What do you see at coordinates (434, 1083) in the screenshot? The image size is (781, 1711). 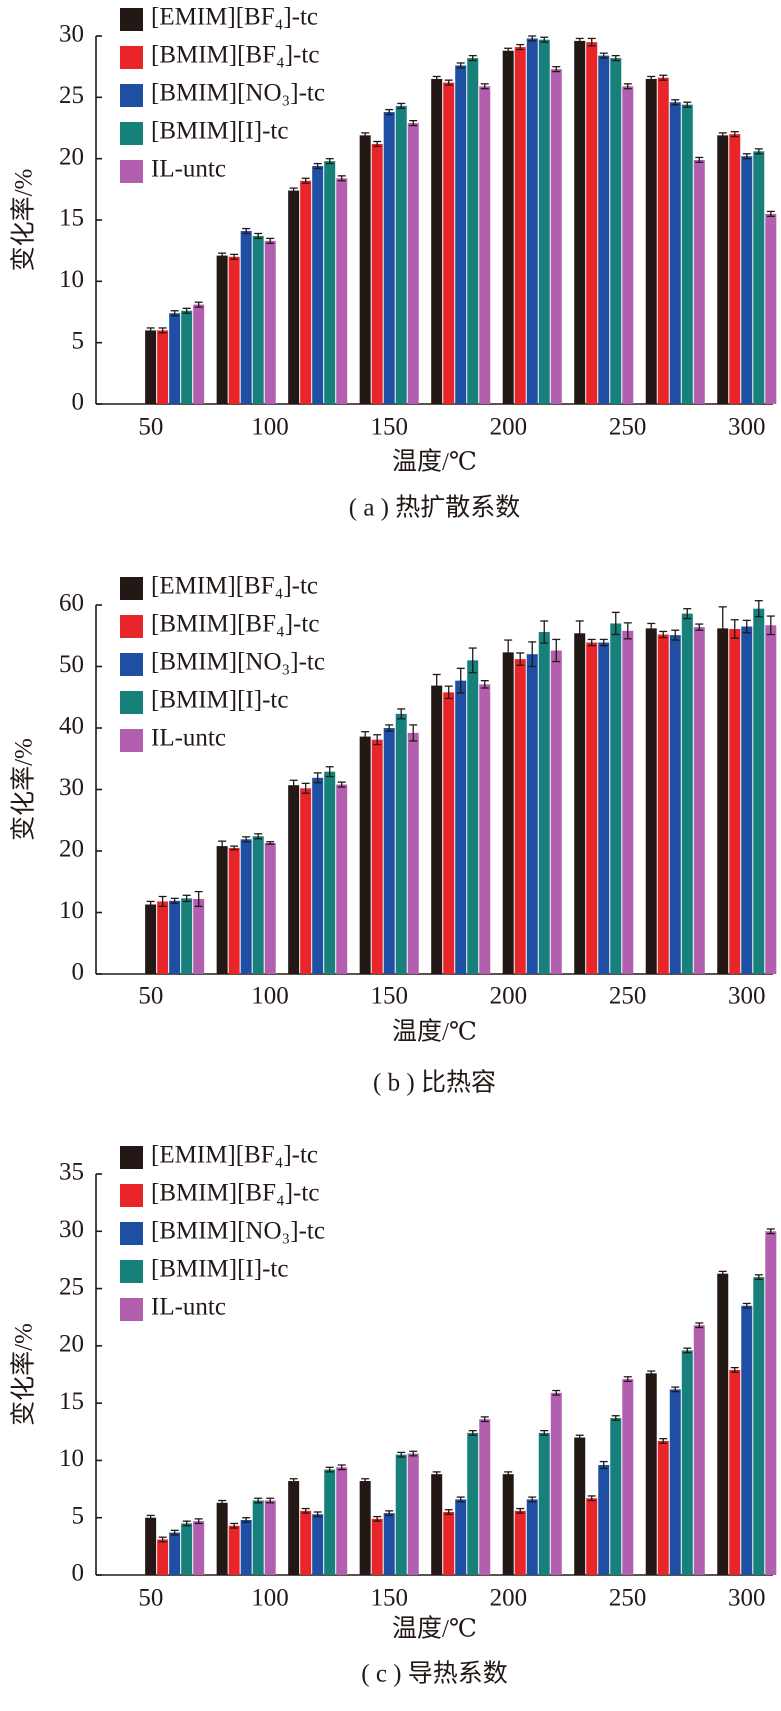 I see `chart-title: ( b ) 比热容` at bounding box center [434, 1083].